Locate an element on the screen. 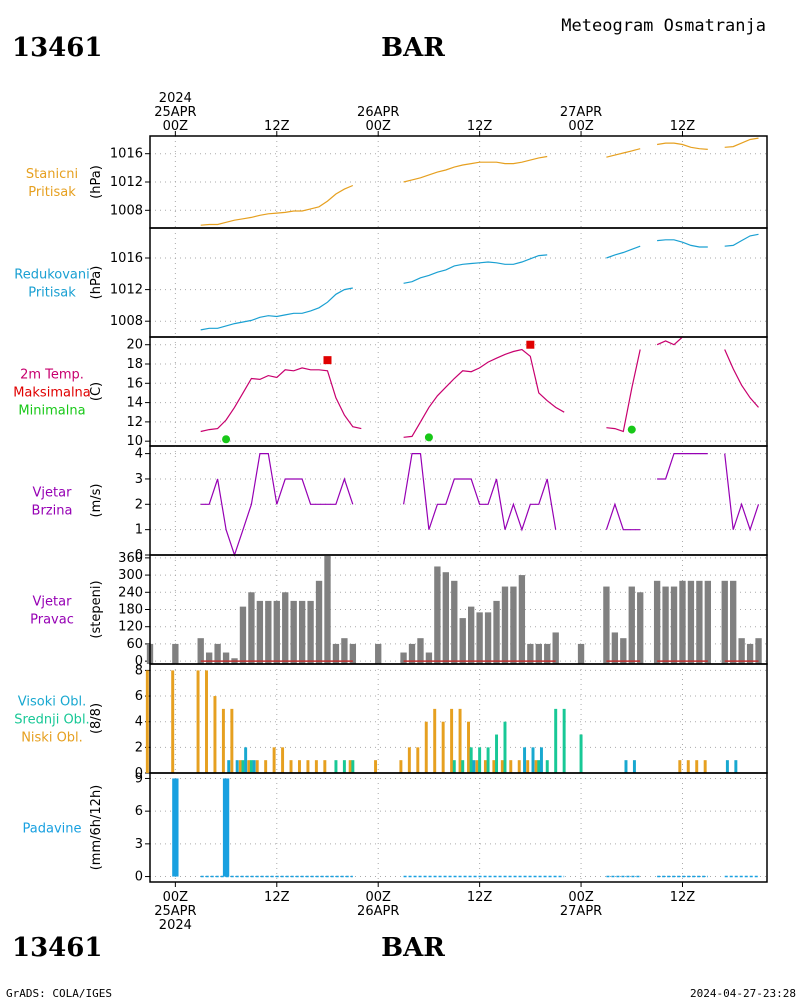  panel-station_pressure: 1008 1012 1016 (hPa) Stanicni Pritisak is located at coordinates (397, 182).